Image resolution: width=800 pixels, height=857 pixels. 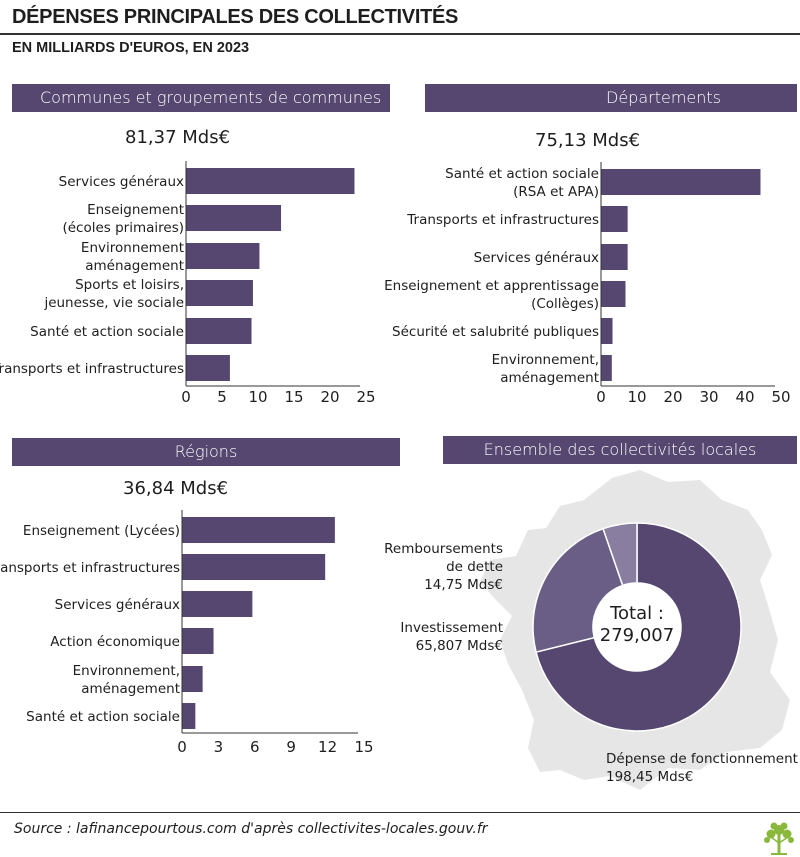 What do you see at coordinates (222, 397) in the screenshot?
I see `x-tick-label: 5` at bounding box center [222, 397].